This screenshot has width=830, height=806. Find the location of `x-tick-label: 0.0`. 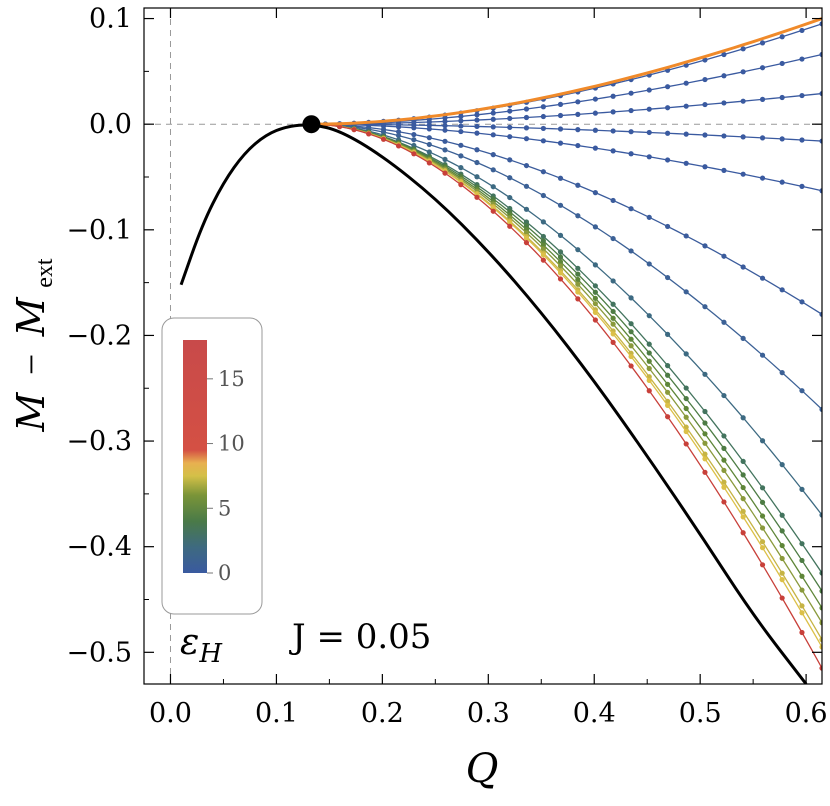

x-tick-label: 0.0 is located at coordinates (170, 713).